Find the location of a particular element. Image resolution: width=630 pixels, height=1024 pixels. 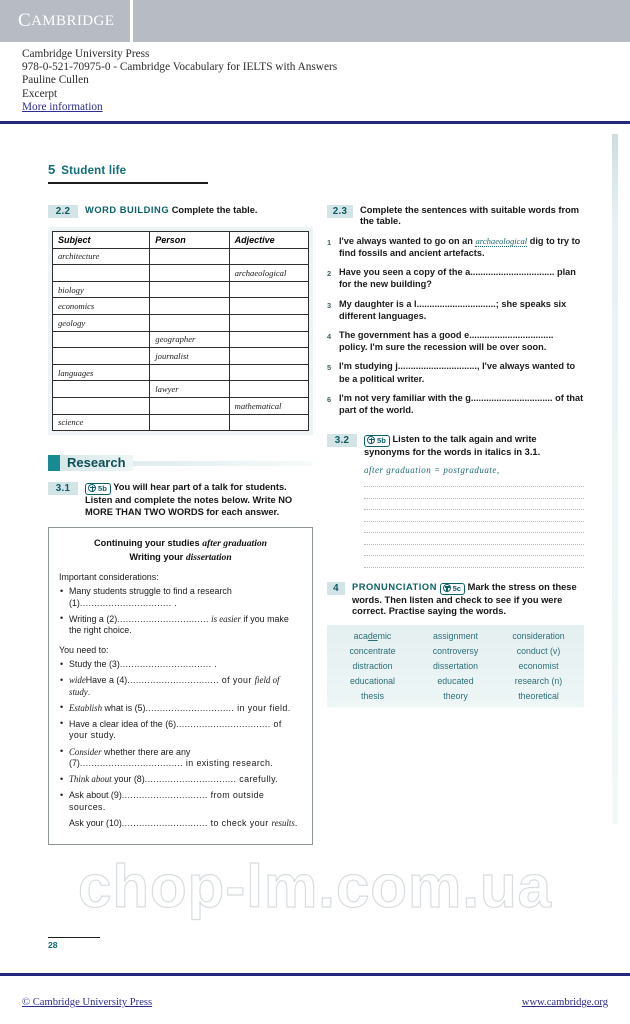

header-rule is located at coordinates (315, 123).